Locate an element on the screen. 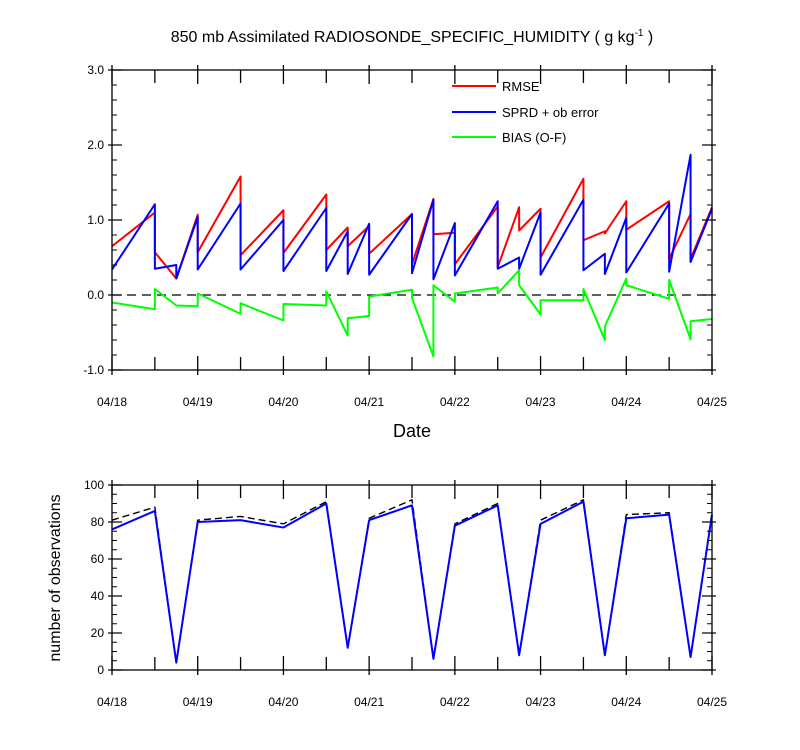 The width and height of the screenshot is (800, 750). bottom-y-tick-label: 100 is located at coordinates (94, 485).